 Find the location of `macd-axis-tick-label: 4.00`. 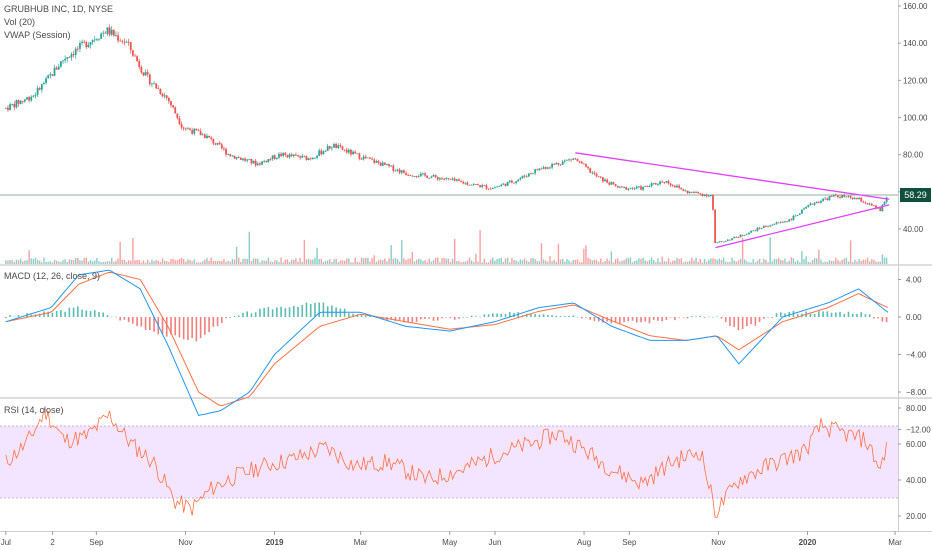

macd-axis-tick-label: 4.00 is located at coordinates (914, 280).